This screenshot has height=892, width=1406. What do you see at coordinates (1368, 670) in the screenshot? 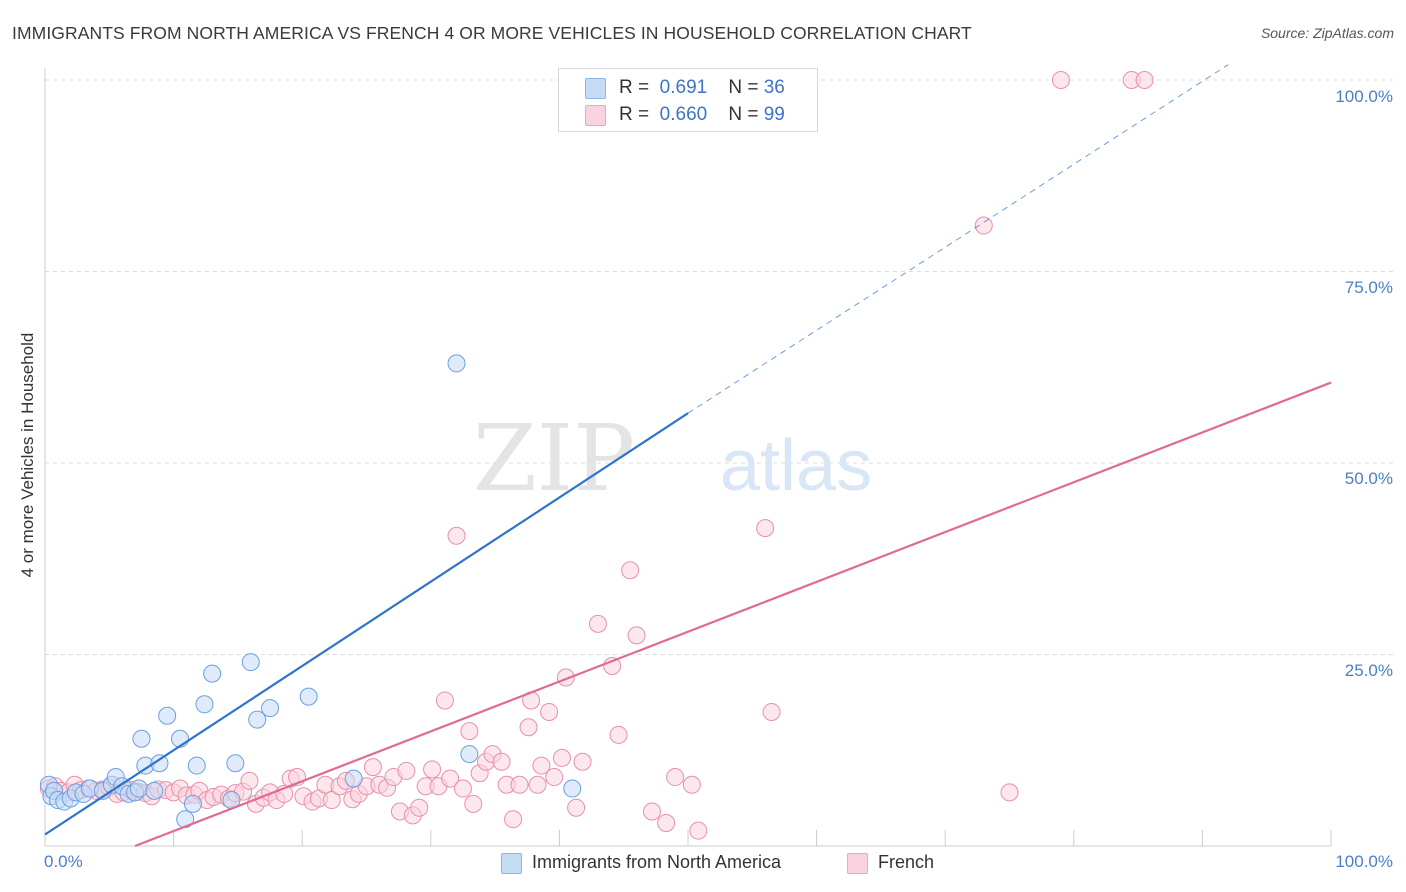
I see `y-tick-label: 25.0%` at bounding box center [1368, 670].